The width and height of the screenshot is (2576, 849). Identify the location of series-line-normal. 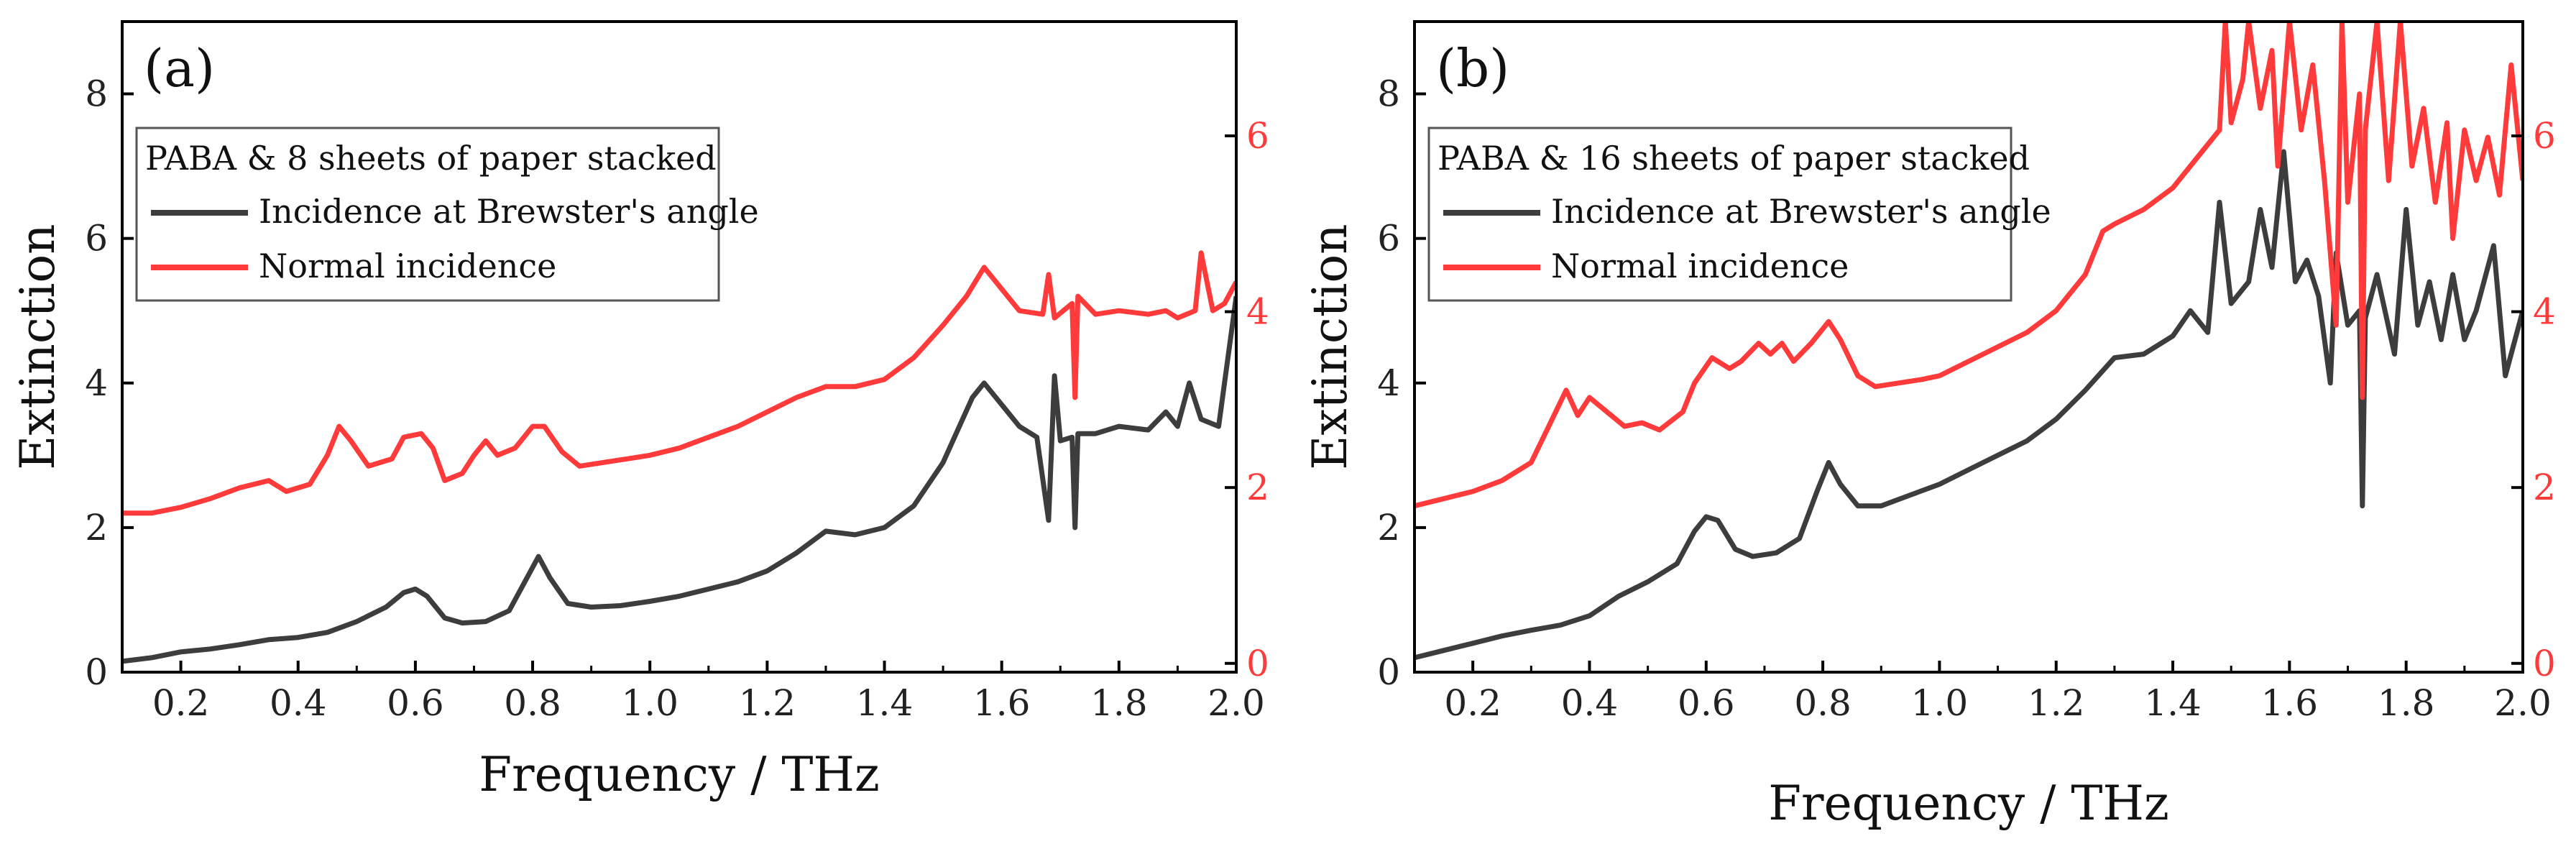
(679, 383).